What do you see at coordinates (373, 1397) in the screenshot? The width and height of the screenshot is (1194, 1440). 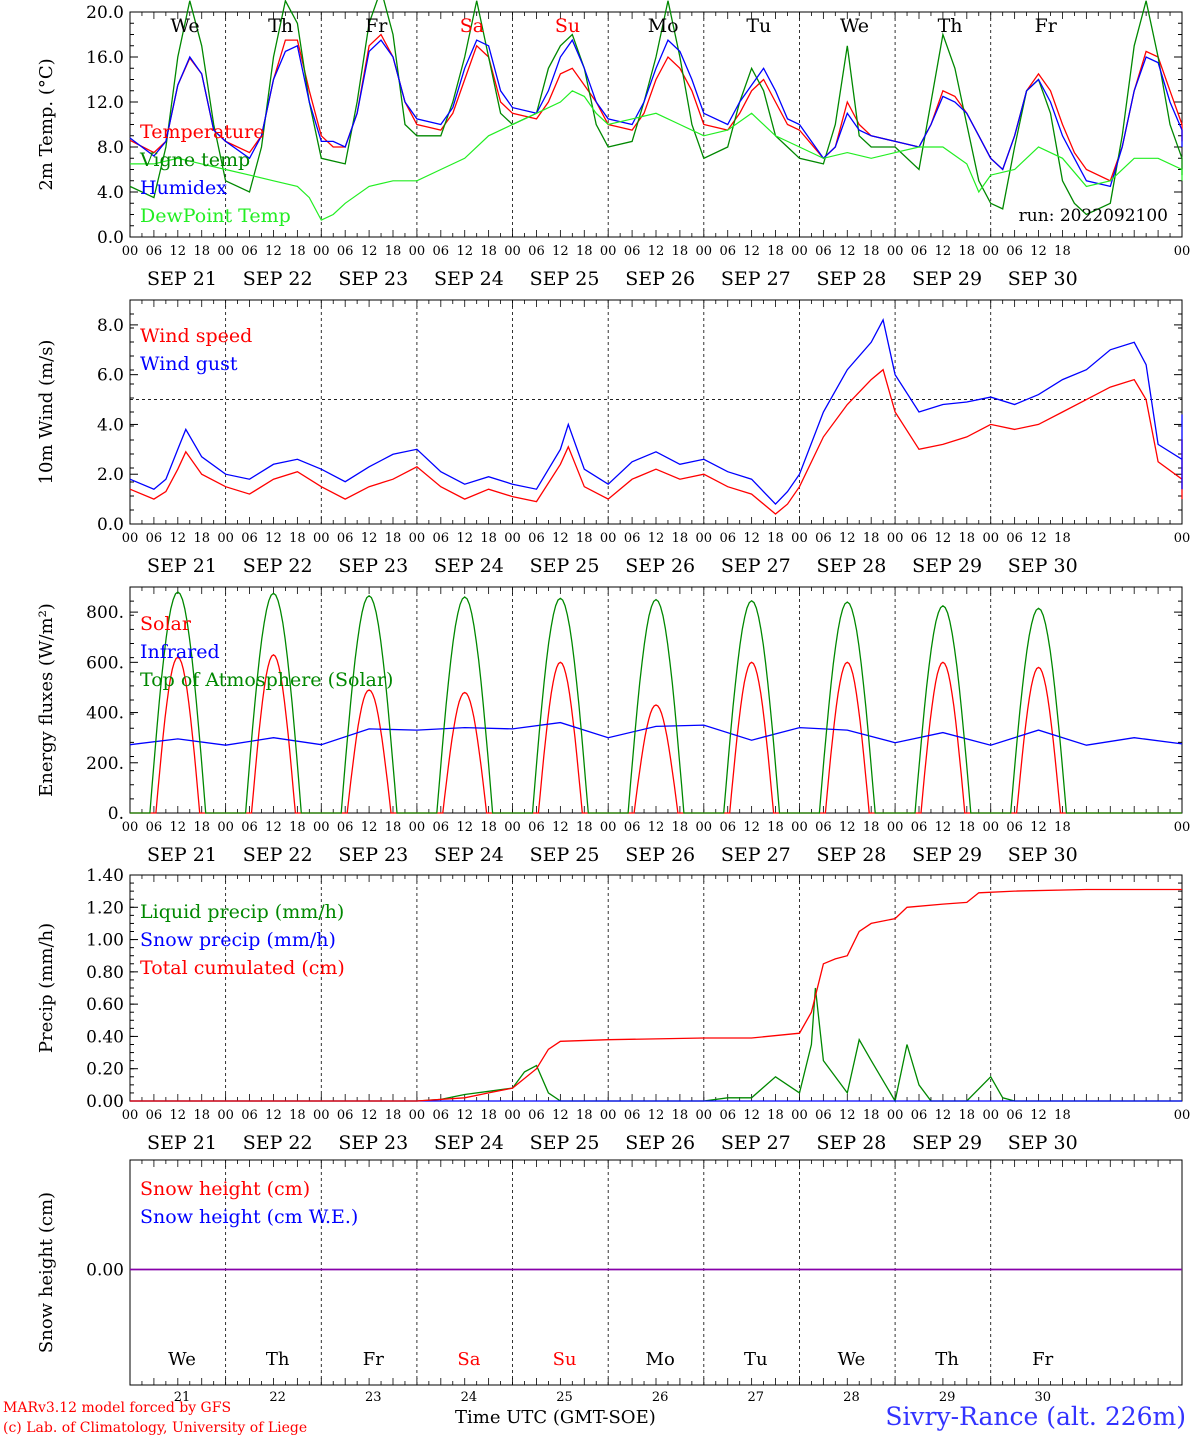 I see `day-number-label: 23` at bounding box center [373, 1397].